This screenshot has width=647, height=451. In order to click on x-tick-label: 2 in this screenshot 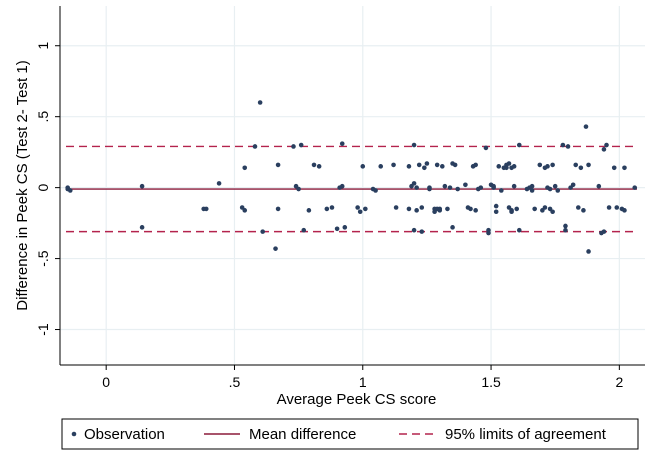, I will do `click(619, 382)`.